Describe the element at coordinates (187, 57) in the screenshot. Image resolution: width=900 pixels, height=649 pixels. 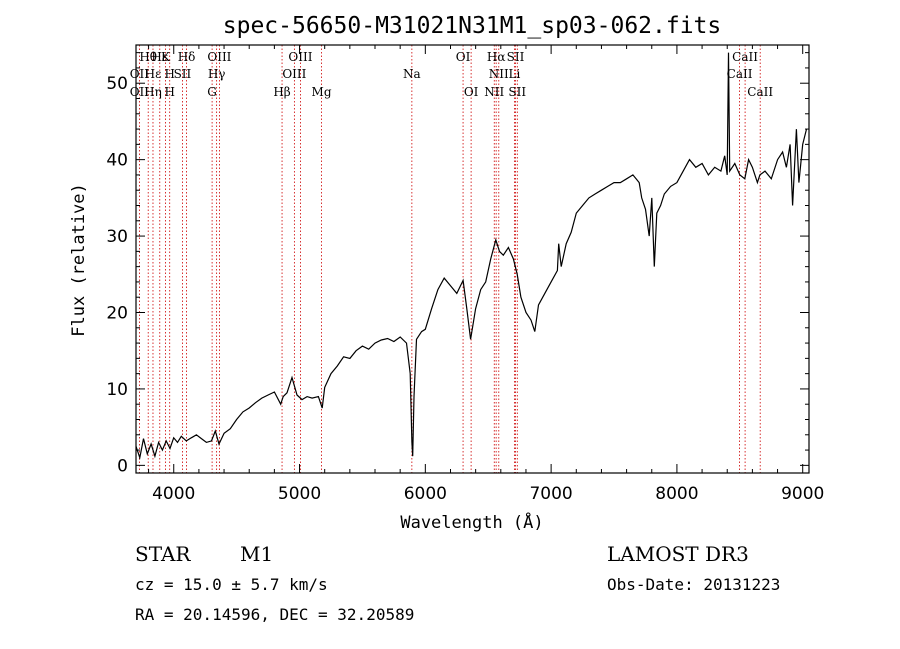
I see `line-label: Hδ` at that location.